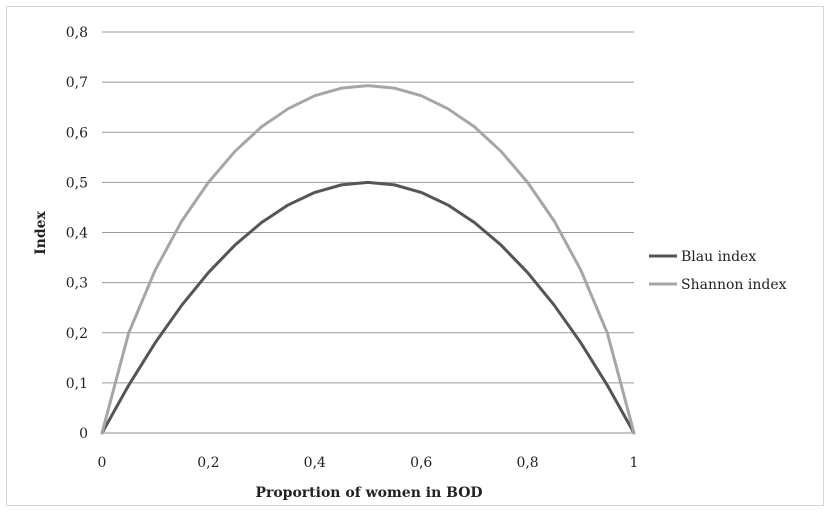 The width and height of the screenshot is (832, 514). I want to click on y-tick-label: 0,6, so click(77, 133).